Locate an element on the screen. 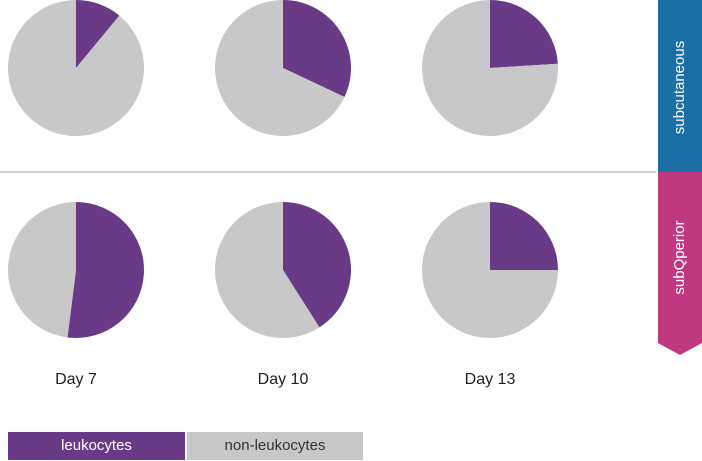 This screenshot has width=702, height=461. legend-label: non-leukocytes is located at coordinates (275, 445).